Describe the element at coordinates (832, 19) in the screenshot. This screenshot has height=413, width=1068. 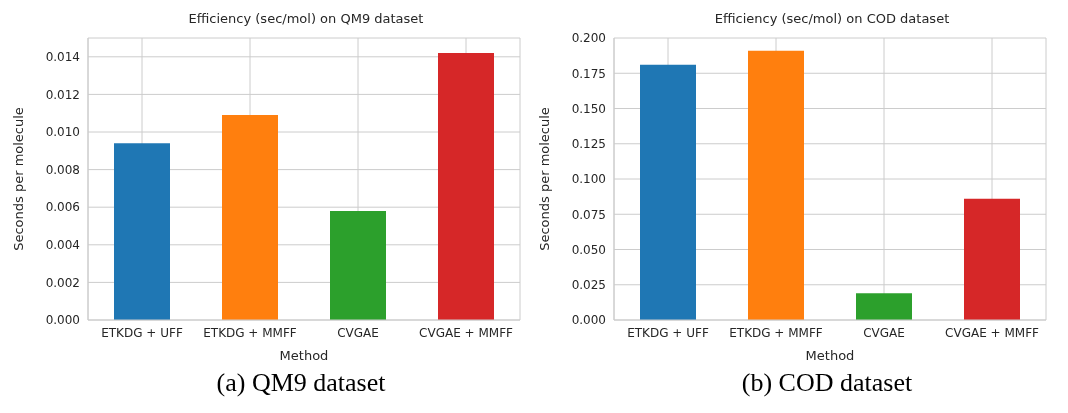
I see `chart-title: Efficiency (sec/mol) on COD dataset` at that location.